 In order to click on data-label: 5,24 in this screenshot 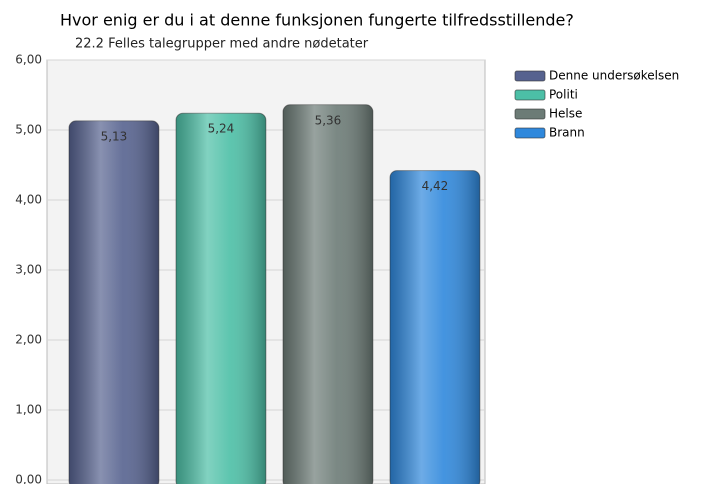, I will do `click(221, 129)`.